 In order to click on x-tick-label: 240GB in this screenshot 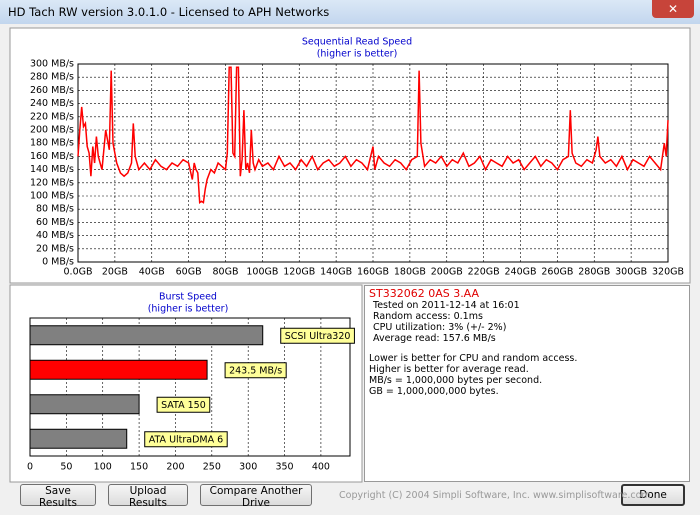, I will do `click(520, 272)`.